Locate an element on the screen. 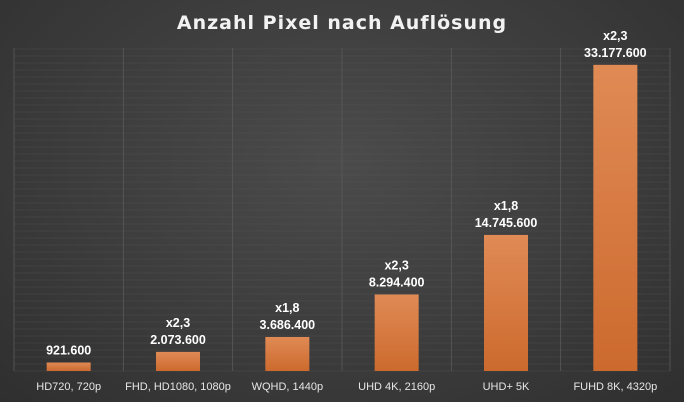 The height and width of the screenshot is (402, 684). chart-title: Anzahl Pixel nach Auflösung is located at coordinates (342, 23).